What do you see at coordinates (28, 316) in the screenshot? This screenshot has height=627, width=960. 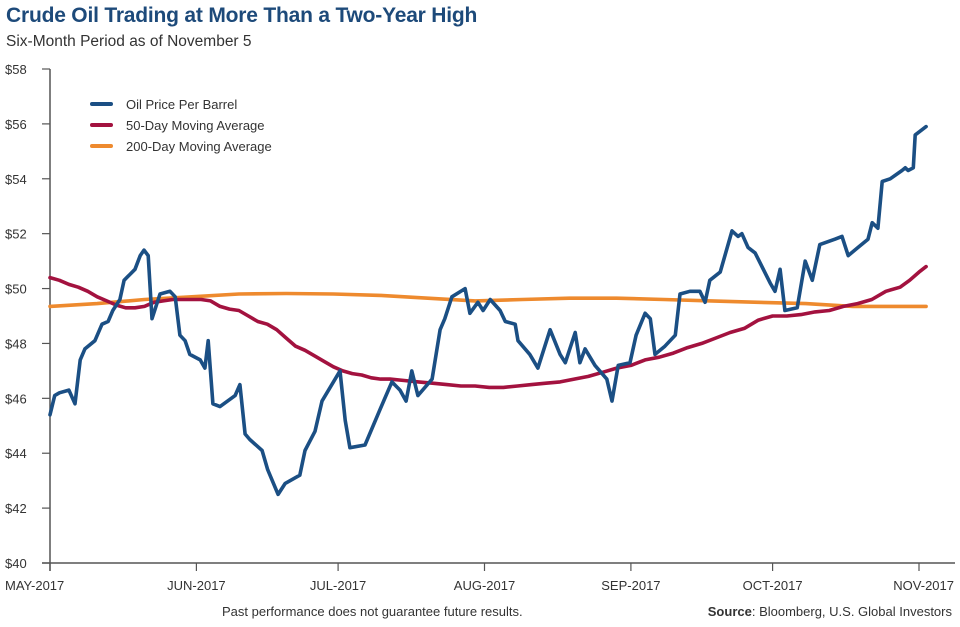 I see `y-axis: $40 $42 $44 $46 $48 $50 $52 $54 $56 $58` at bounding box center [28, 316].